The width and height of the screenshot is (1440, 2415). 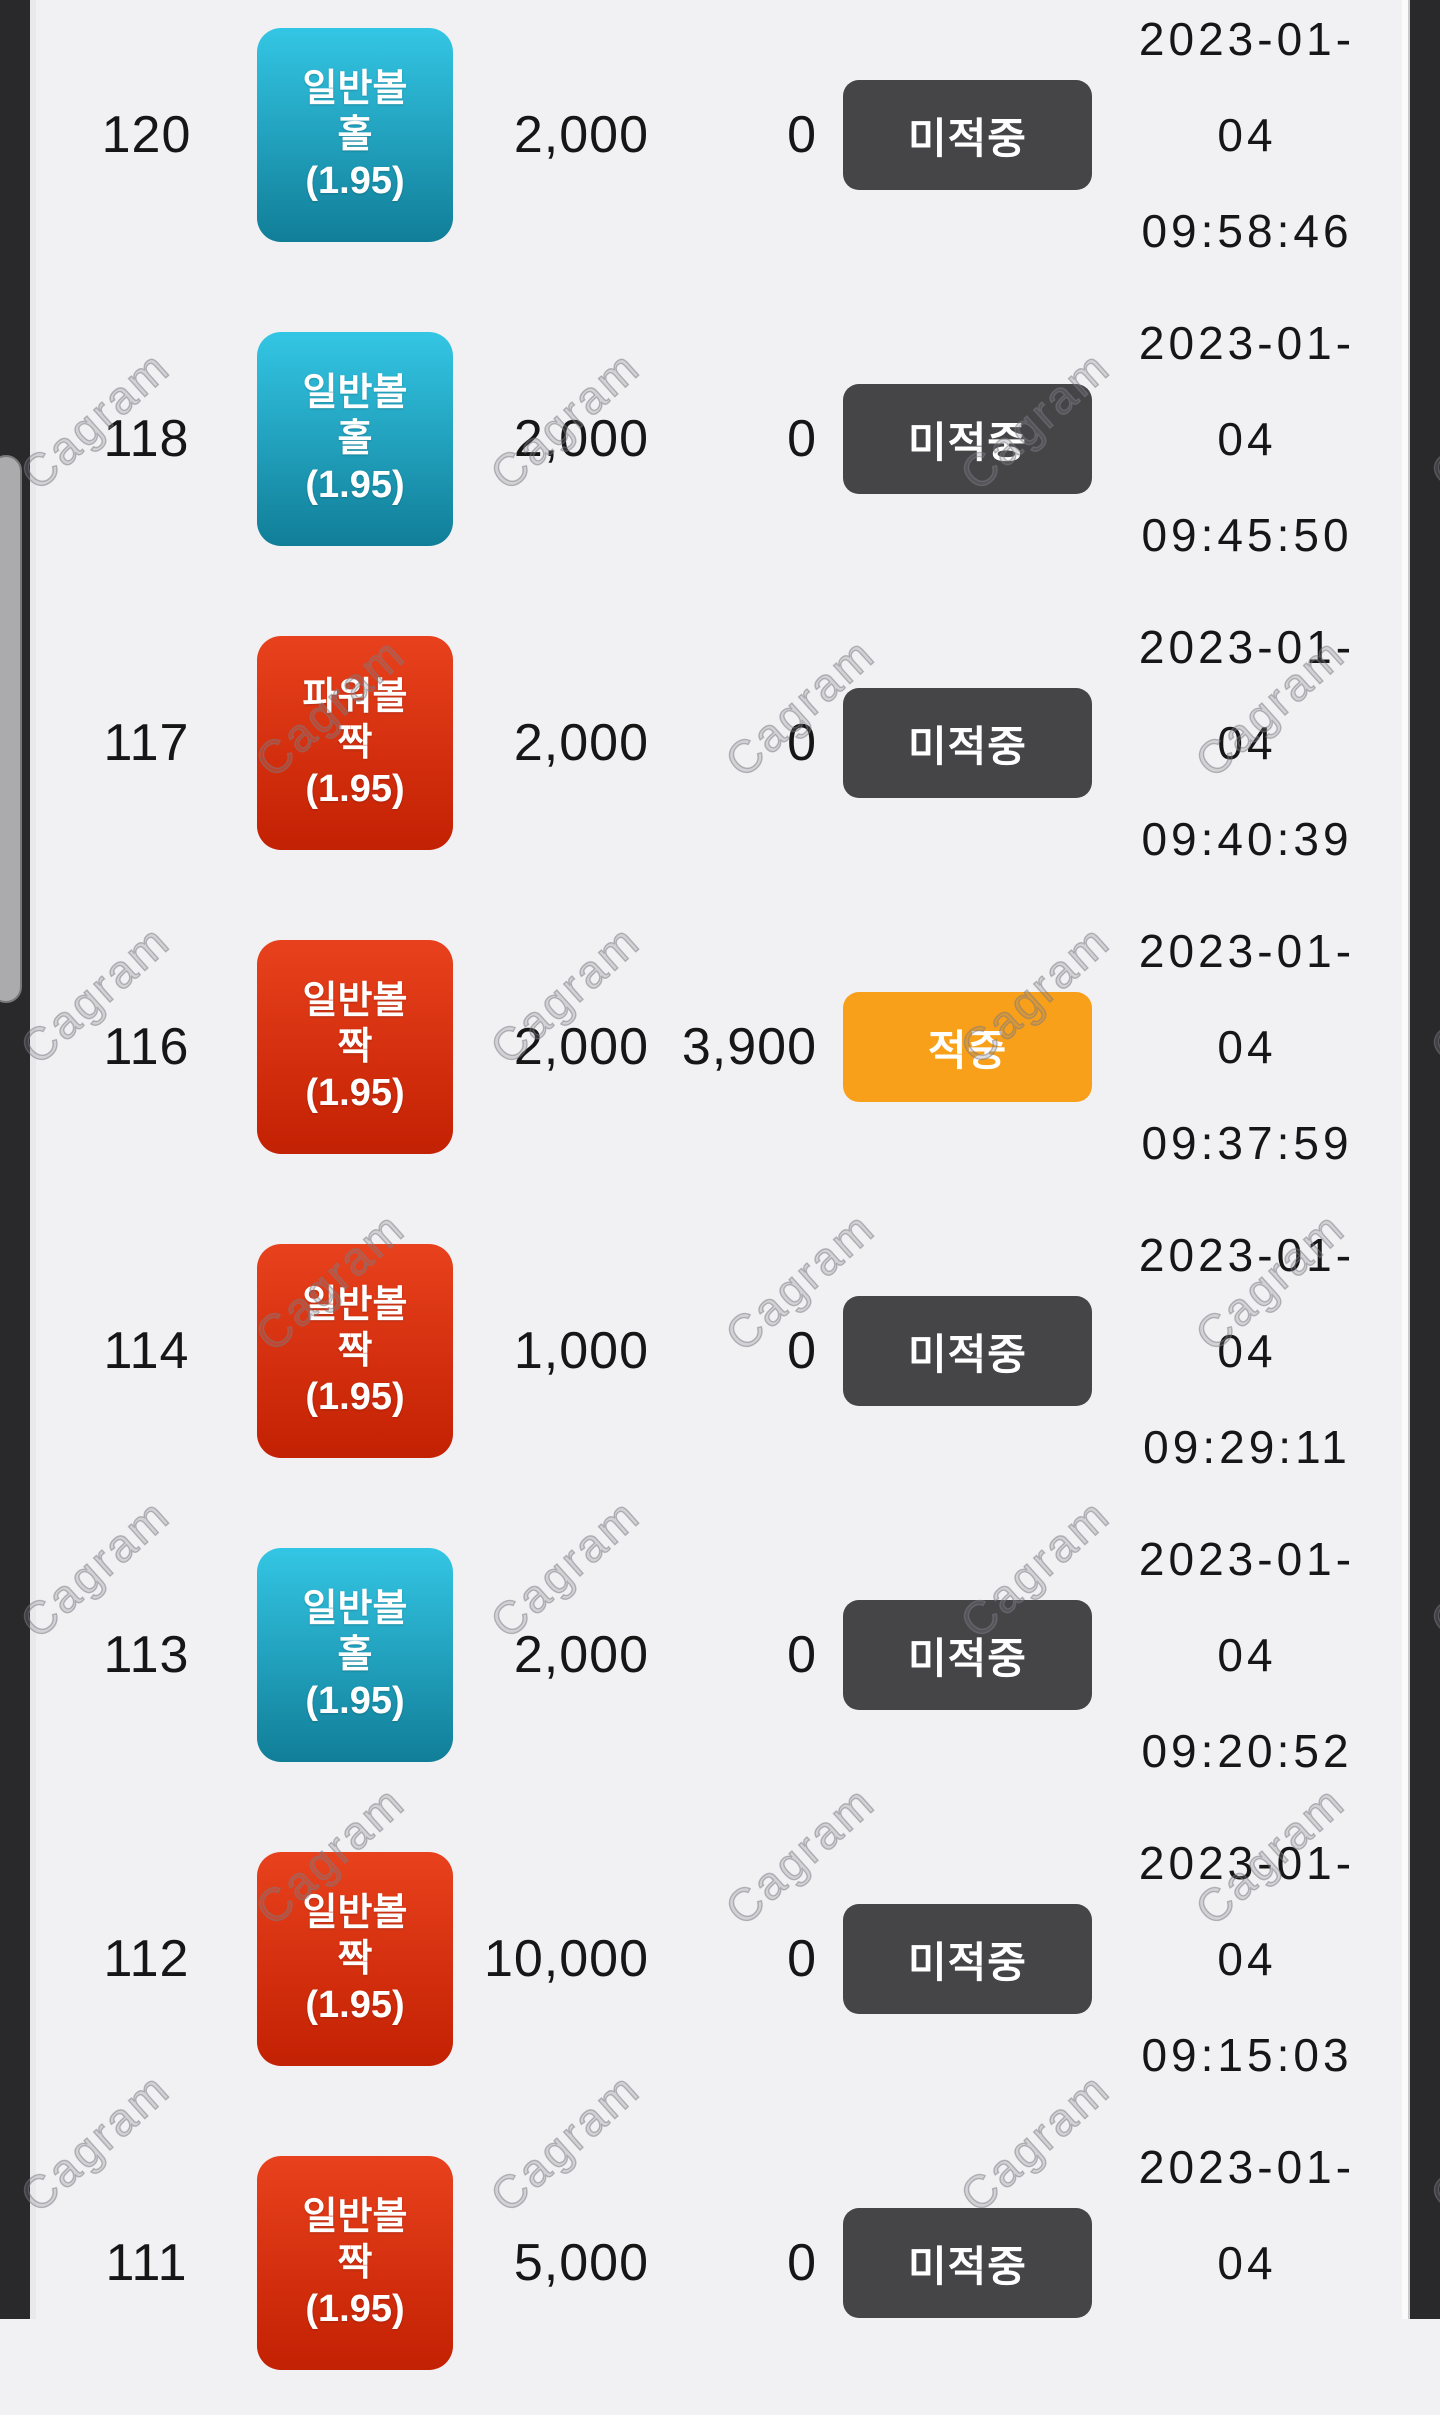 I want to click on left-scroll-track, so click(x=33, y=1159).